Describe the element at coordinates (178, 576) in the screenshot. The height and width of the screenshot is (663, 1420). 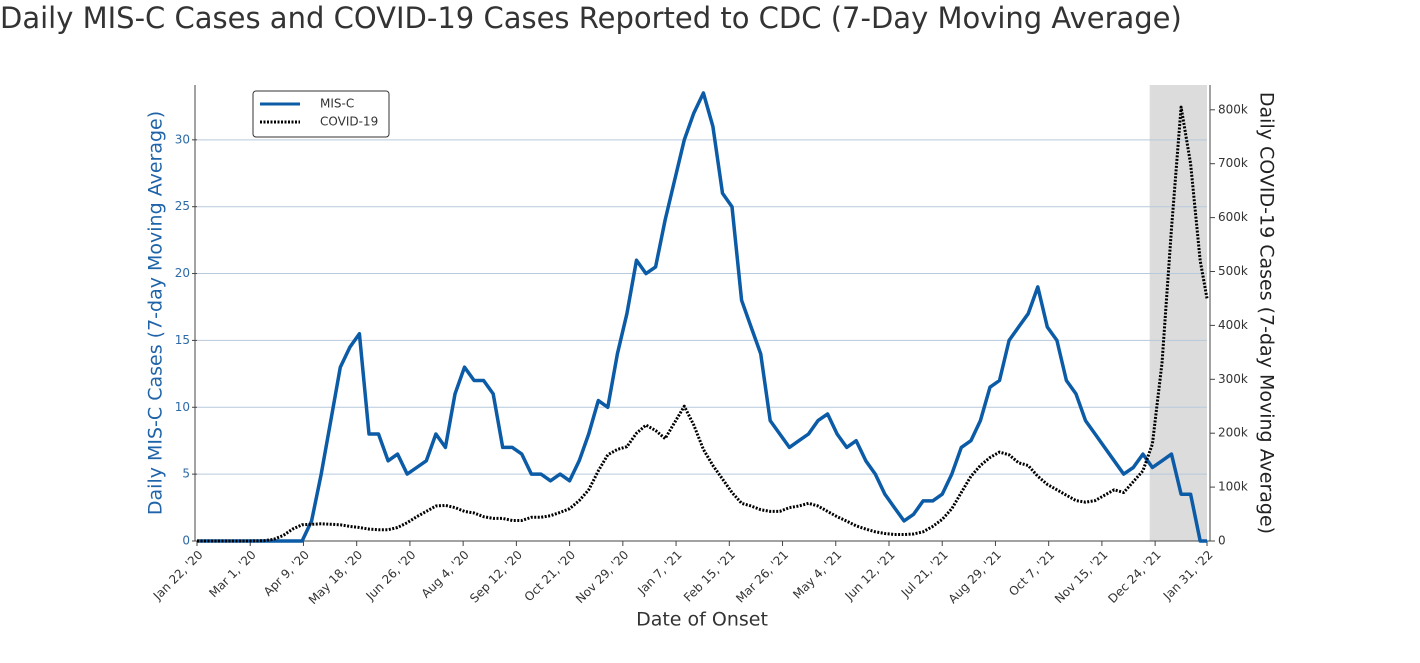
I see `x-tick-label: Jan 22, '20` at that location.